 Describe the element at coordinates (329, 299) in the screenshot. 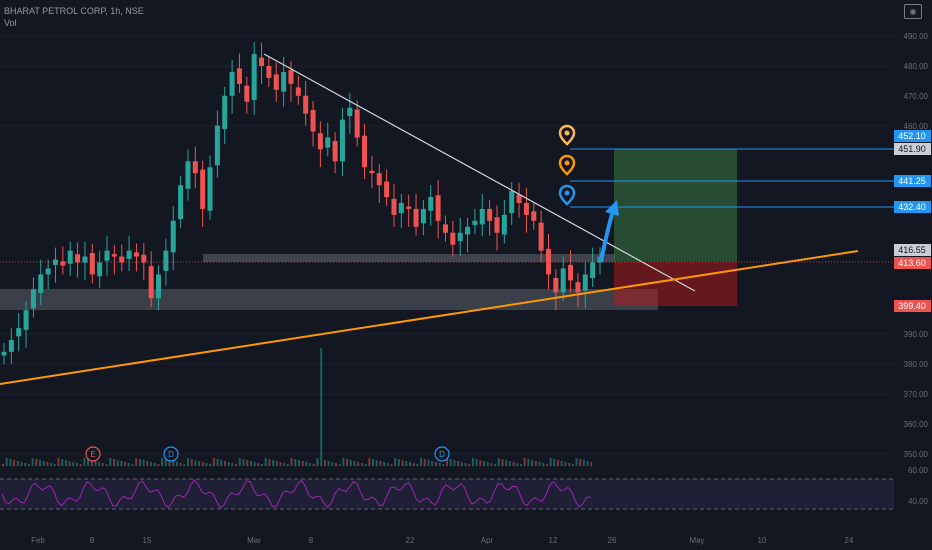

I see `support-zone` at that location.